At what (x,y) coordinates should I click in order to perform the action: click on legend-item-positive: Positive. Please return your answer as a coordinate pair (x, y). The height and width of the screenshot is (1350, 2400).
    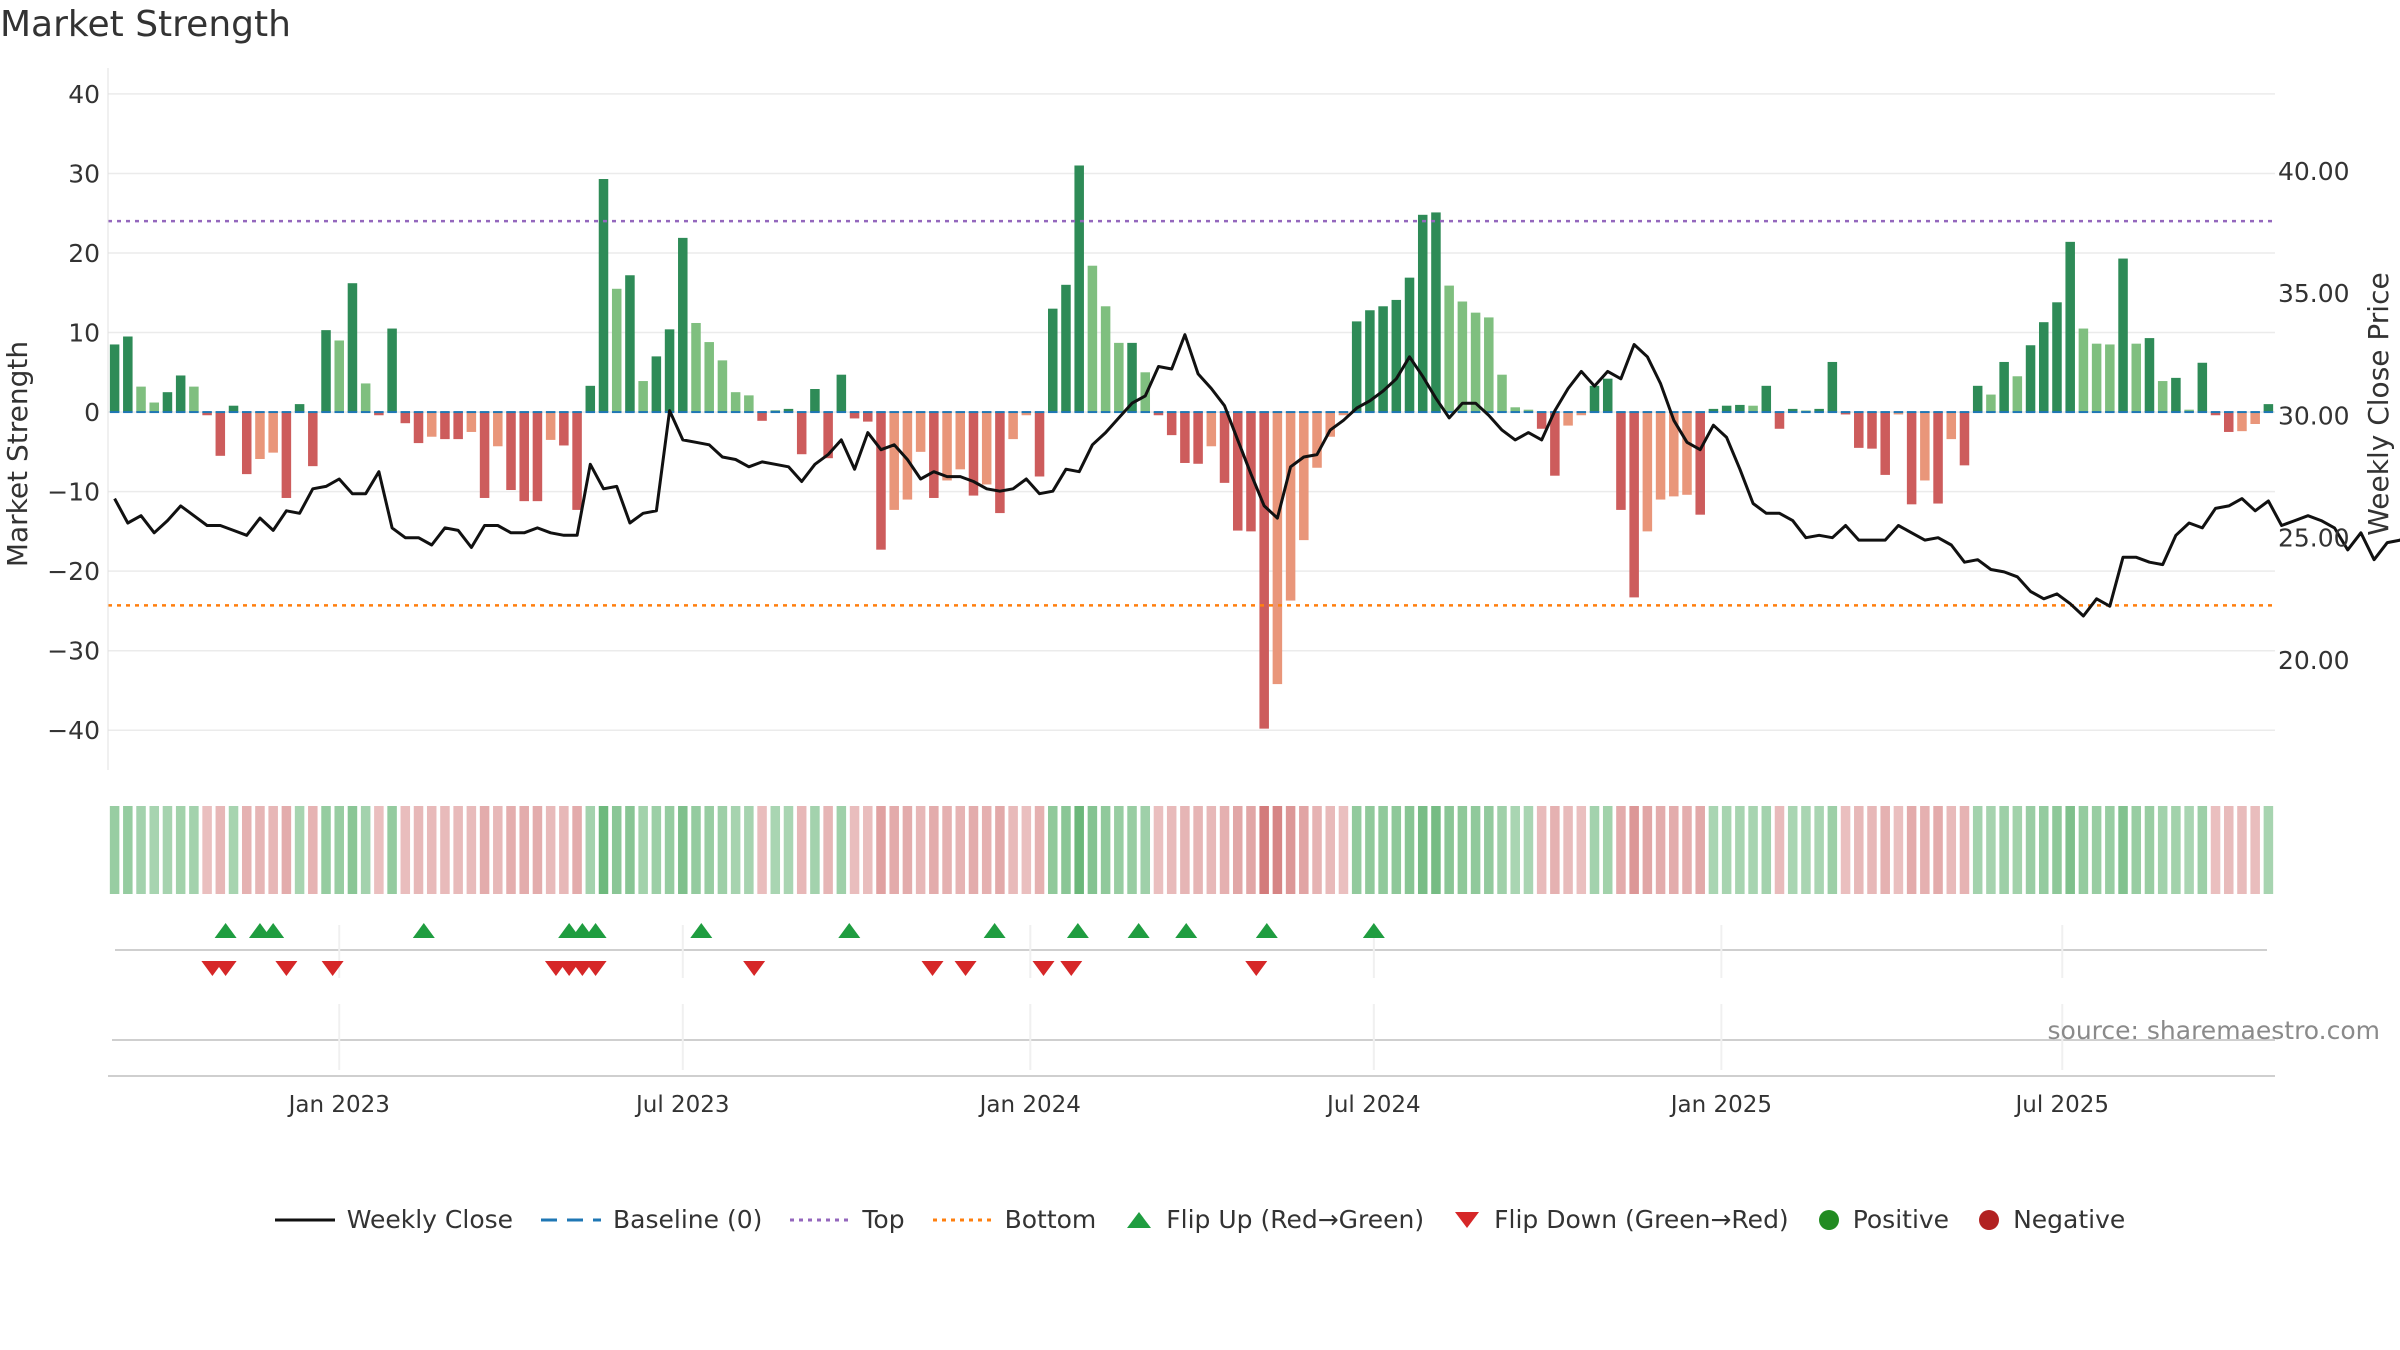
    Looking at the image, I should click on (1883, 1219).